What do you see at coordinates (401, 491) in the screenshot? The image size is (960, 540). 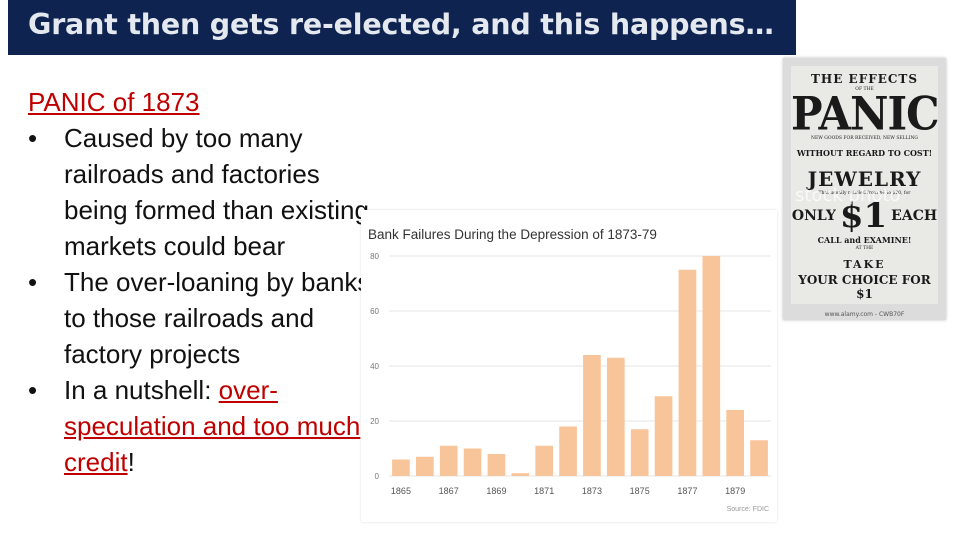 I see `x-tick-label: 1865` at bounding box center [401, 491].